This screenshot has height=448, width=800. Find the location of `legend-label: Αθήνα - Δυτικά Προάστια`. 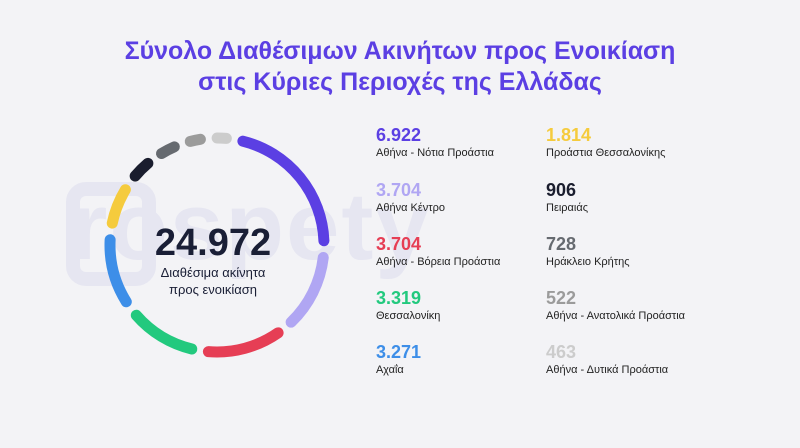

legend-label: Αθήνα - Δυτικά Προάστια is located at coordinates (607, 370).